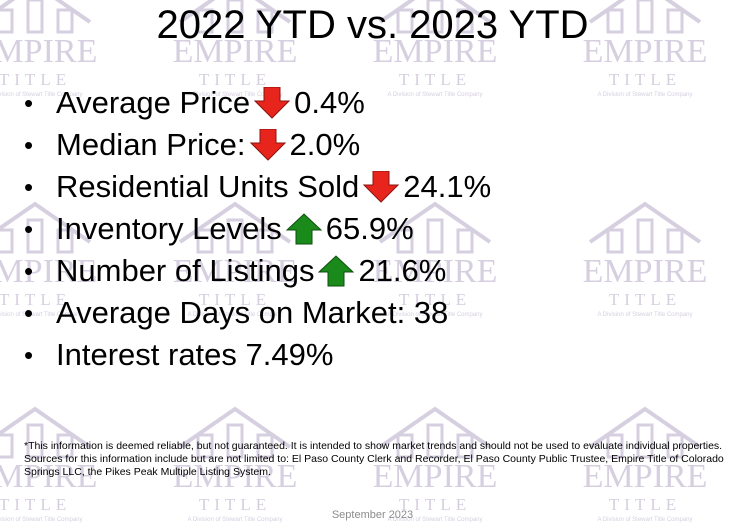 The image size is (745, 526). I want to click on bullet-average-days-on-market: • Average Days on Market: 38, so click(257, 313).